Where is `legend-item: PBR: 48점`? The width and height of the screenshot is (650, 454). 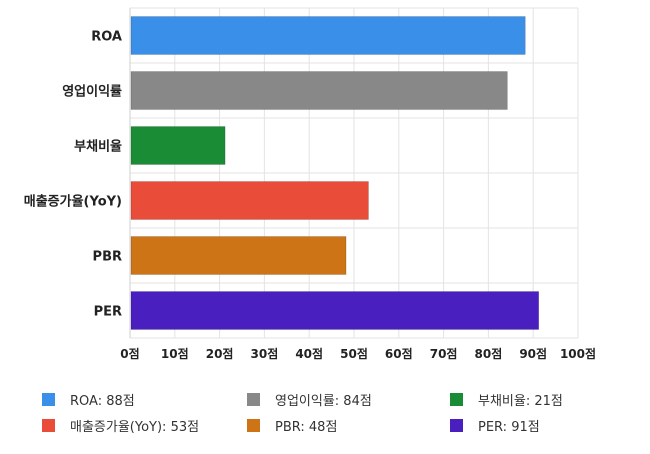
legend-item: PBR: 48점 is located at coordinates (292, 427).